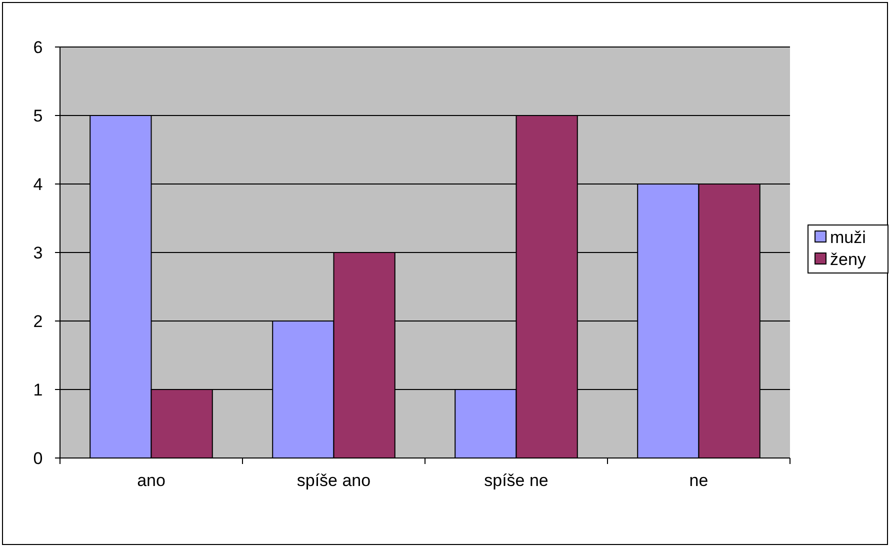  Describe the element at coordinates (151, 480) in the screenshot. I see `x-tick-label: ano` at that location.